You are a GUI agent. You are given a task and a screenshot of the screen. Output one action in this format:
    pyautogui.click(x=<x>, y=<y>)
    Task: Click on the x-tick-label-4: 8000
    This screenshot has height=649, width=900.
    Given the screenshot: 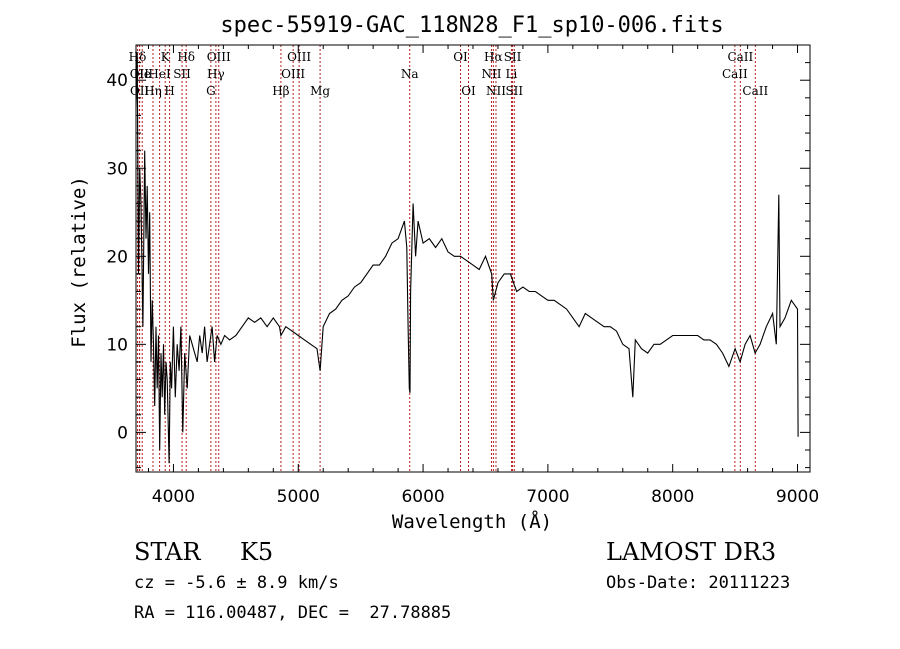 What is the action you would take?
    pyautogui.click(x=672, y=497)
    